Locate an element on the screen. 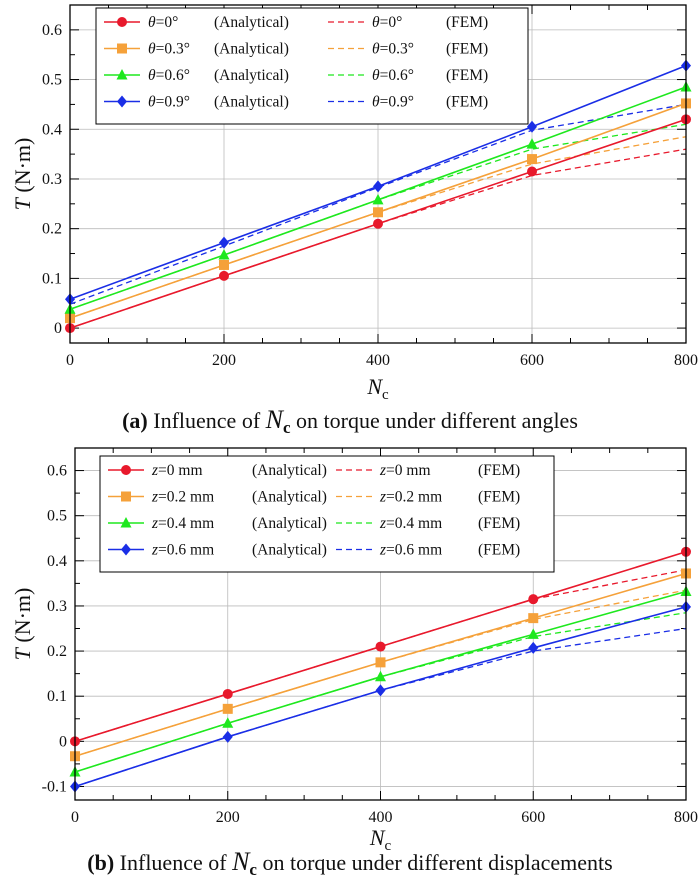  legend-item-analytical: θ=0.3° (Analytical) is located at coordinates (196, 49).